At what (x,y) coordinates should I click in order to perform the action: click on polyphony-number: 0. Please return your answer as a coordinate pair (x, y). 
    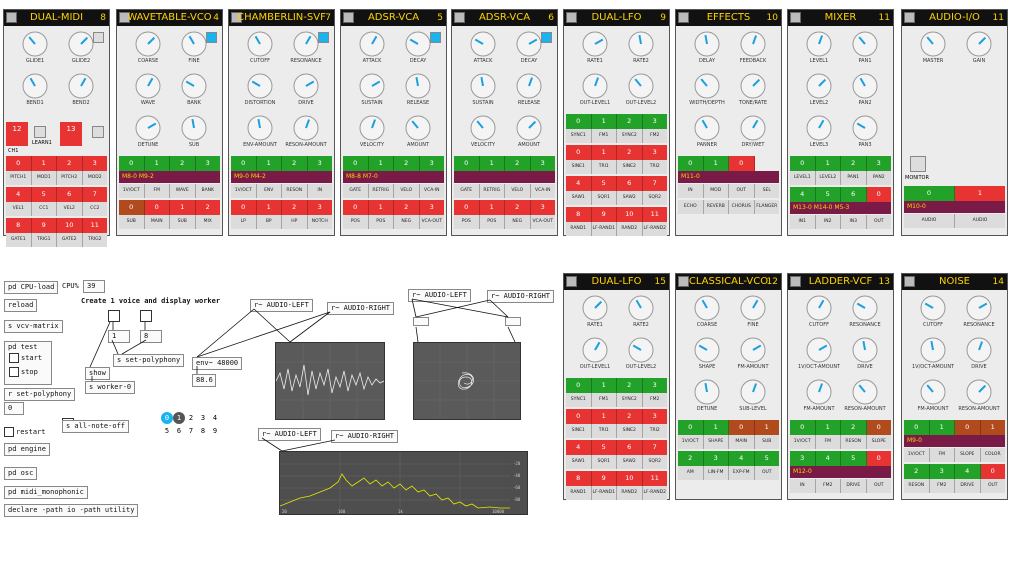
    Looking at the image, I should click on (14, 408).